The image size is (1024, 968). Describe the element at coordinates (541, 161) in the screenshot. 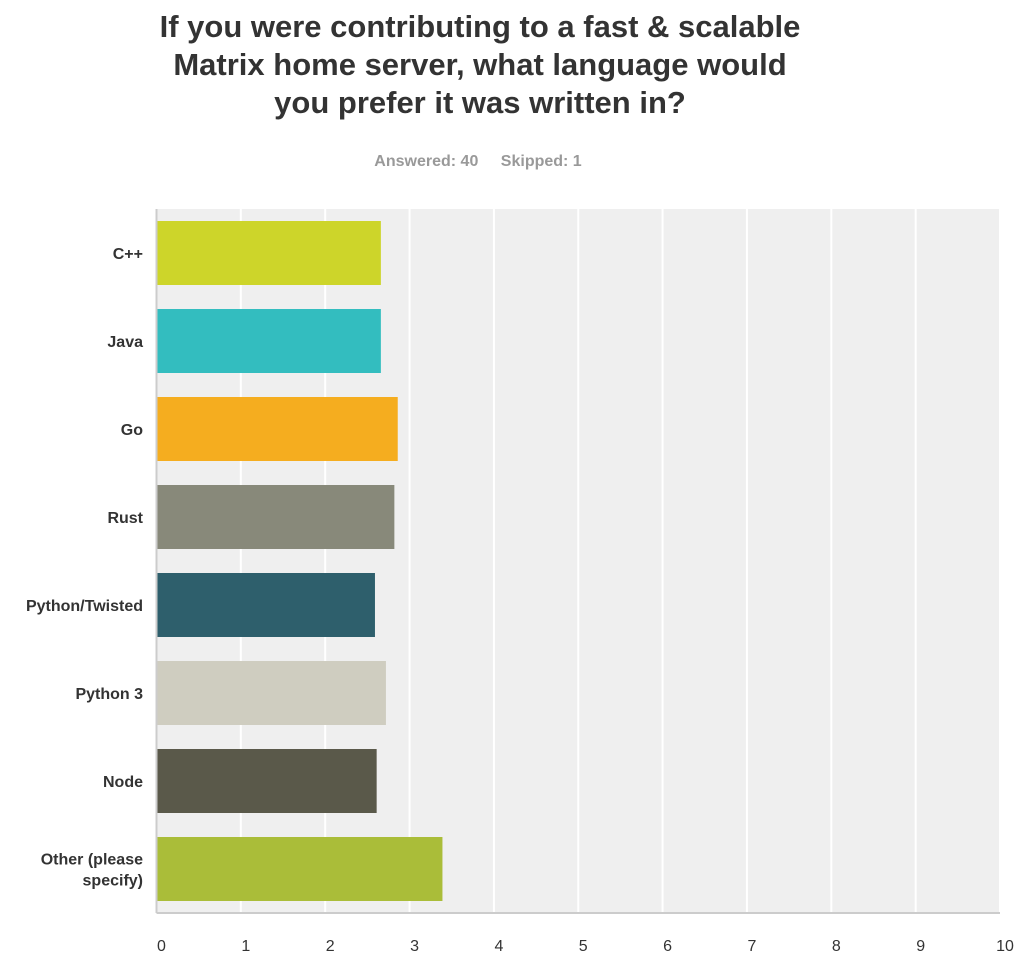

I see `skipped-count: Skipped: 1` at that location.